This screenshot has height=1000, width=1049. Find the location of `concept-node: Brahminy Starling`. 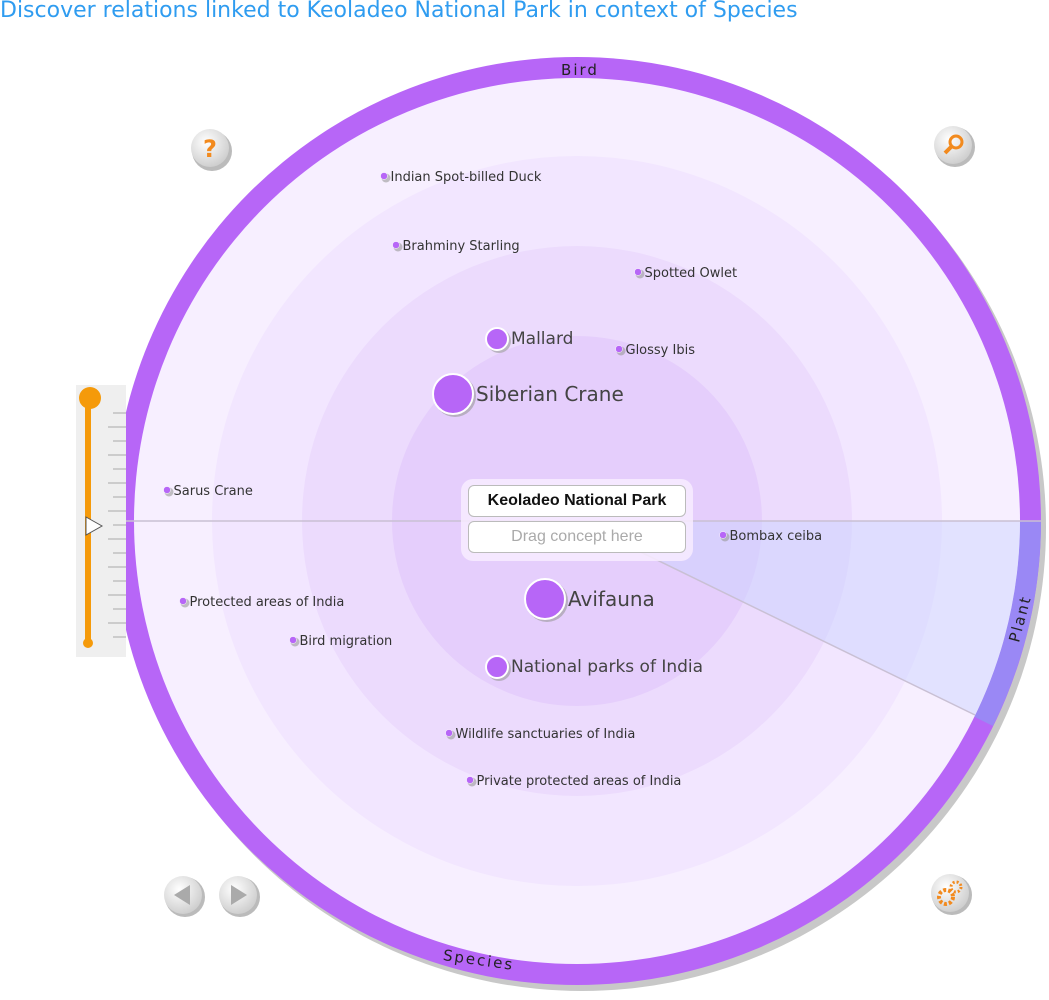

concept-node: Brahminy Starling is located at coordinates (456, 246).